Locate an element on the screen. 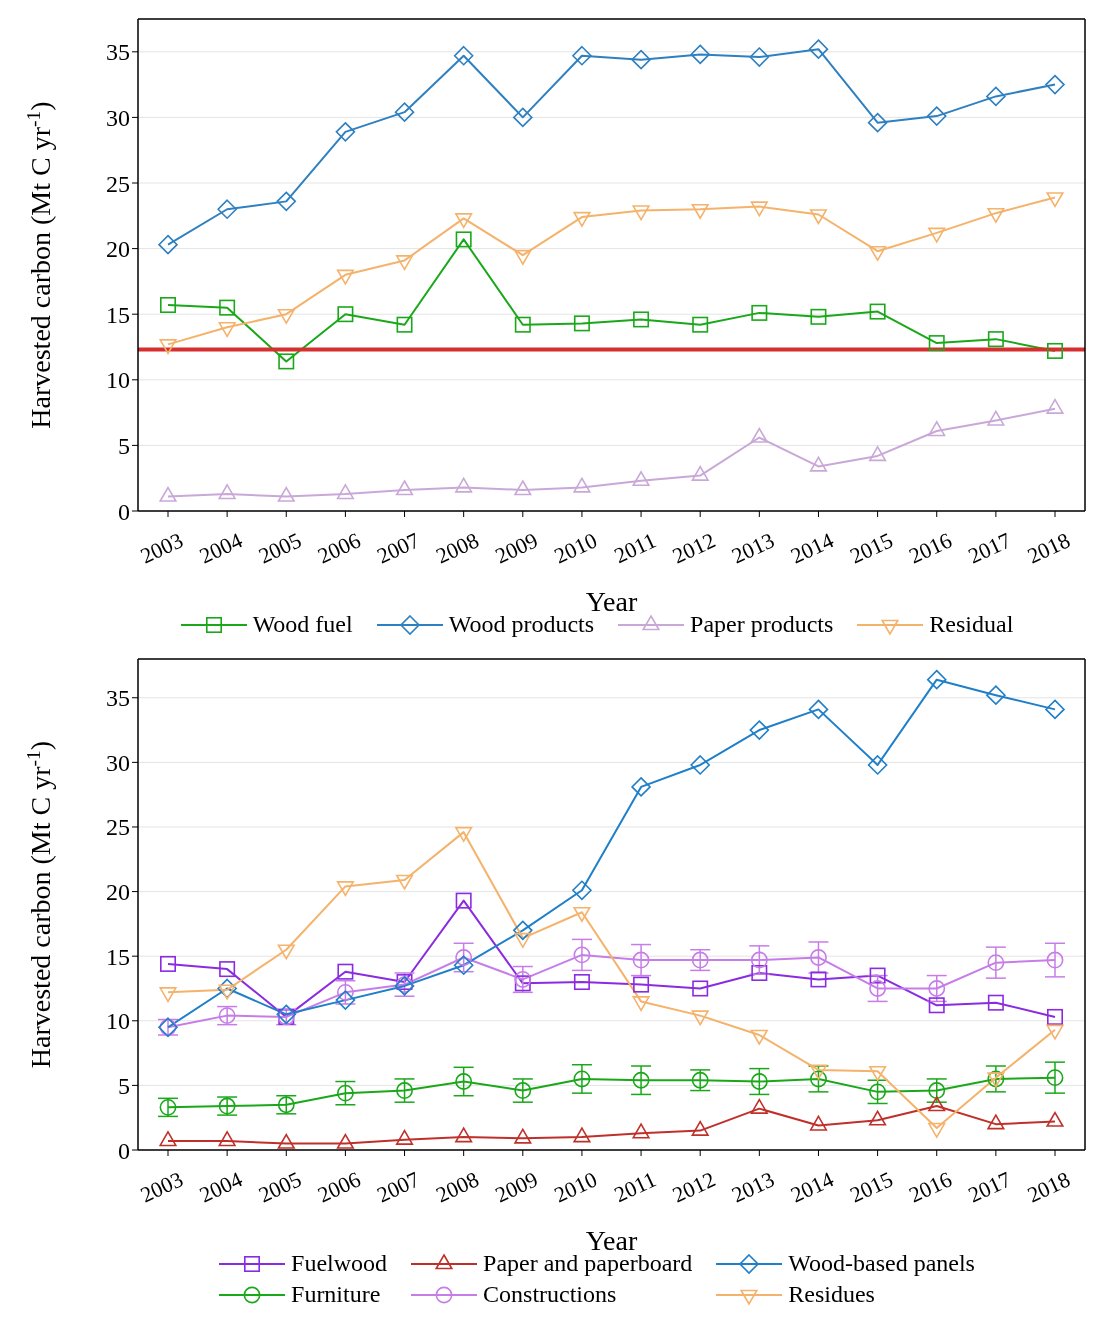 This screenshot has height=1326, width=1113. legend-label: Wood-based panels is located at coordinates (881, 1263).